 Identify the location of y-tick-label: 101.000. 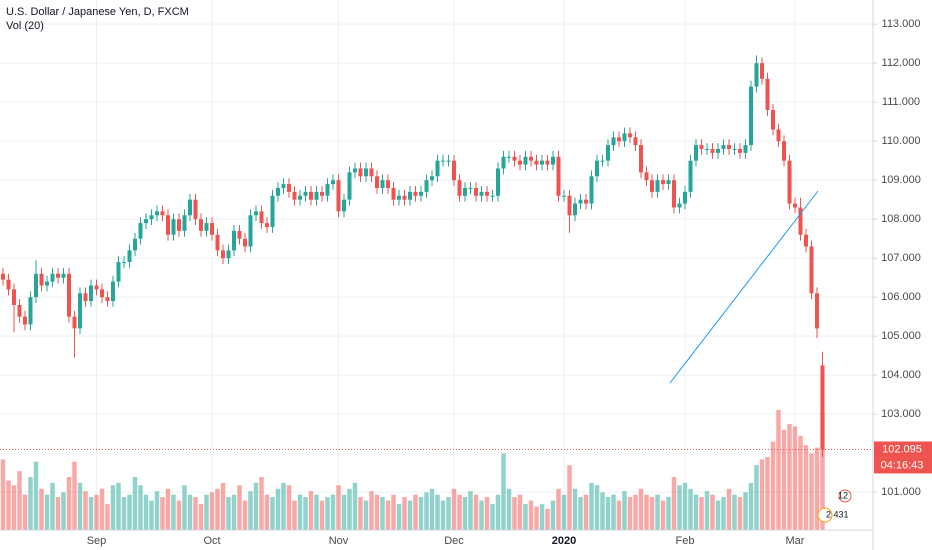
(901, 492).